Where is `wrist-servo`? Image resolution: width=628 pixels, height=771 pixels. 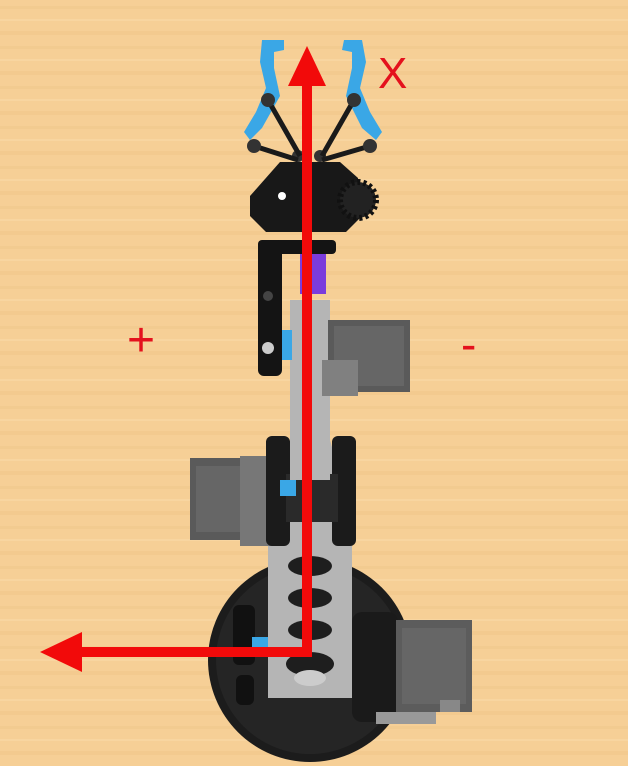
wrist-servo is located at coordinates (344, 358).